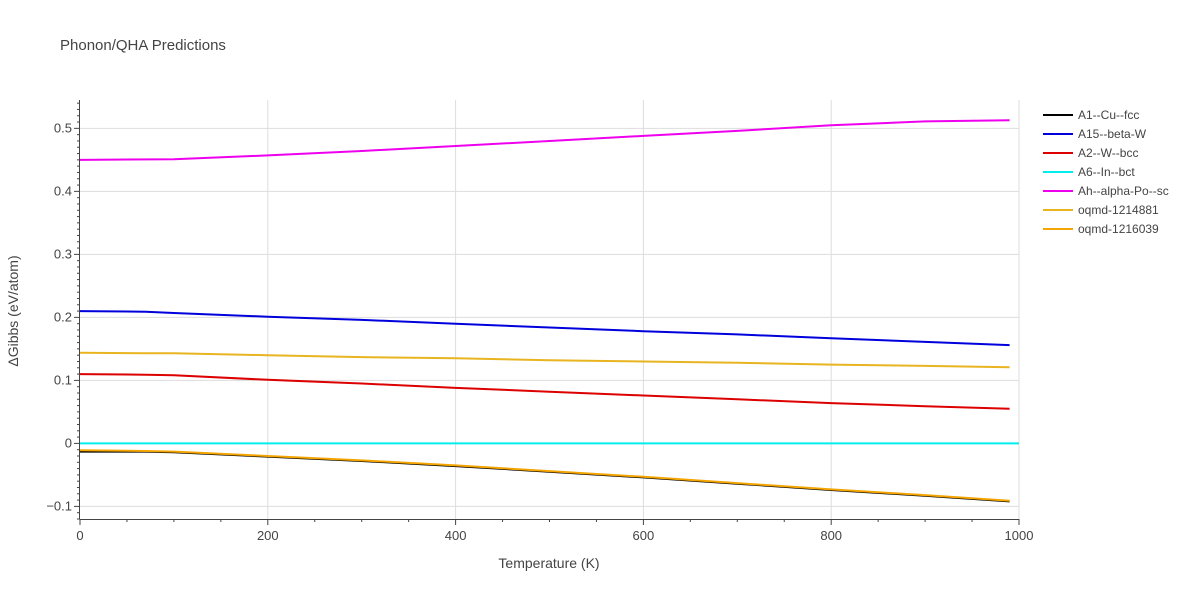 The height and width of the screenshot is (600, 1200). I want to click on x-tick-label: 400, so click(456, 535).